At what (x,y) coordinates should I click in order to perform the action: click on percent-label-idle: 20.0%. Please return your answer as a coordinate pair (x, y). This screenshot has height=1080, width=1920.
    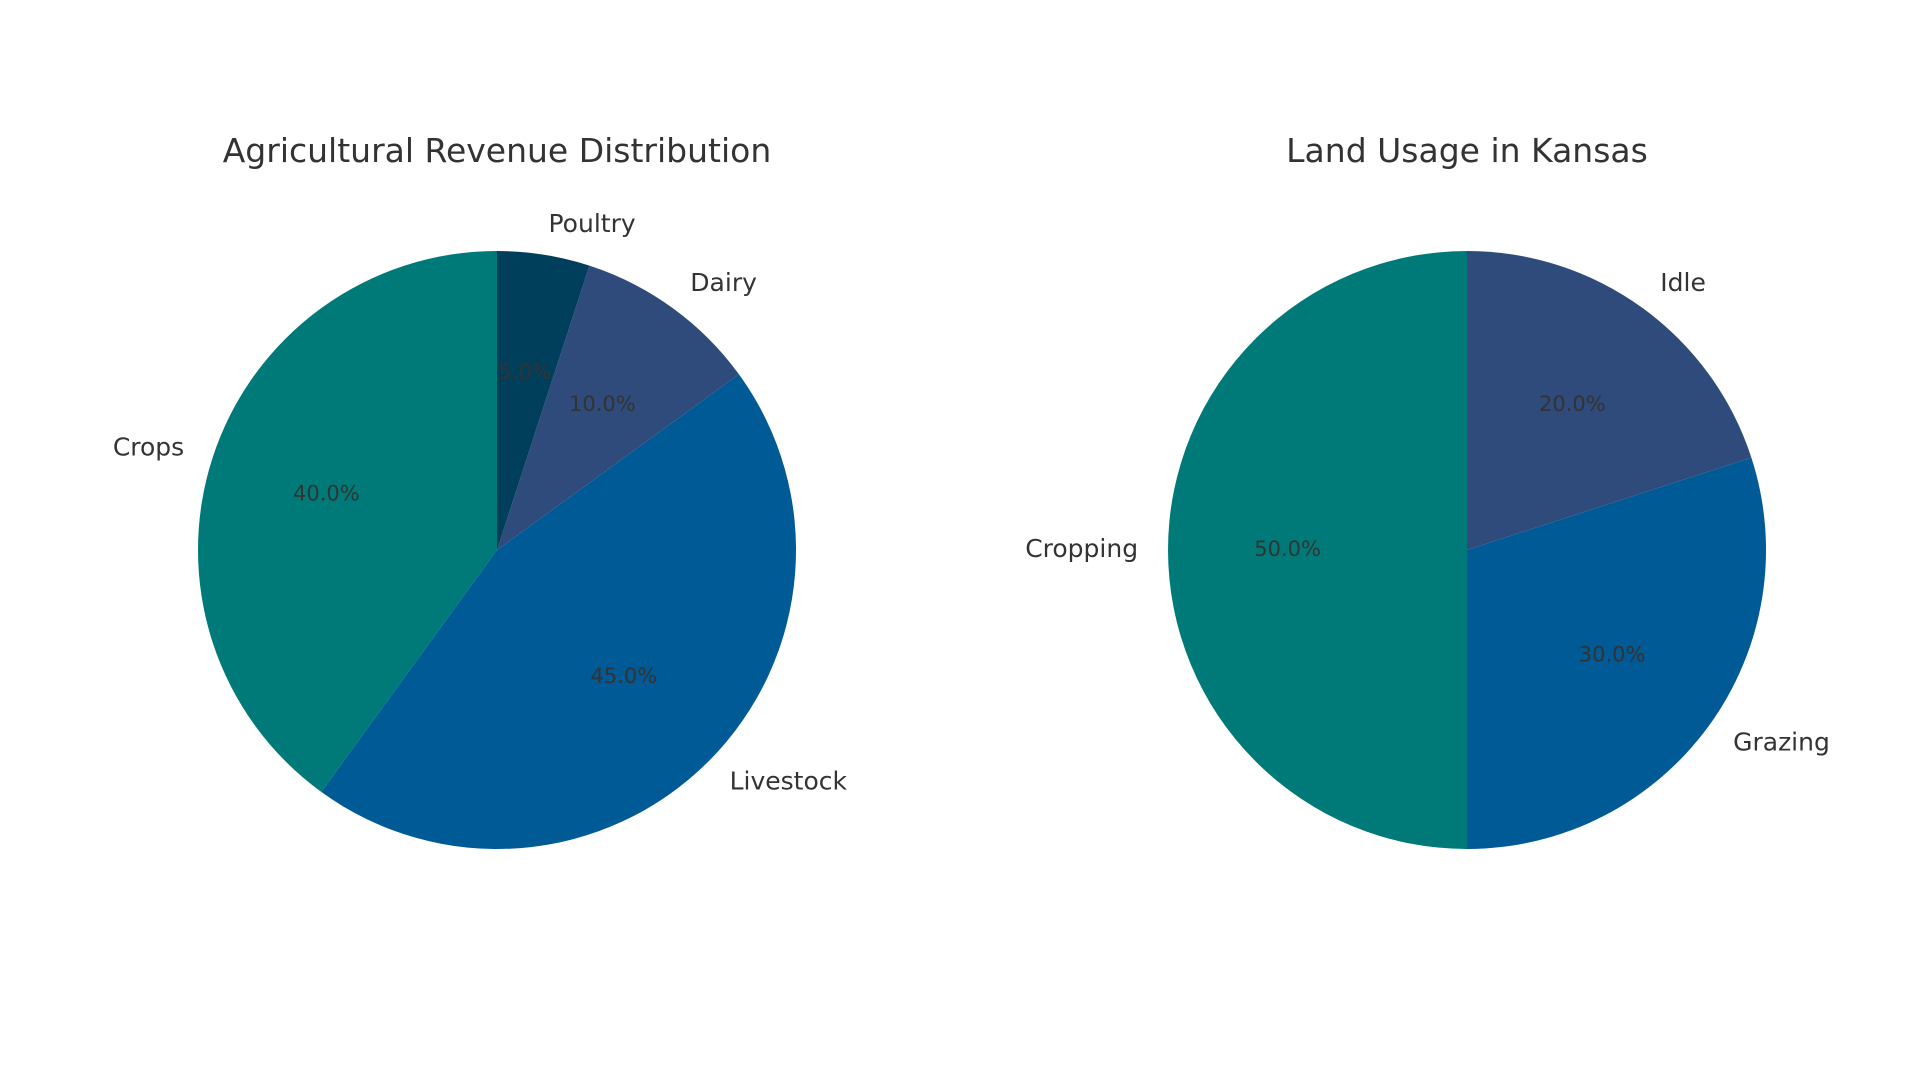
    Looking at the image, I should click on (1572, 404).